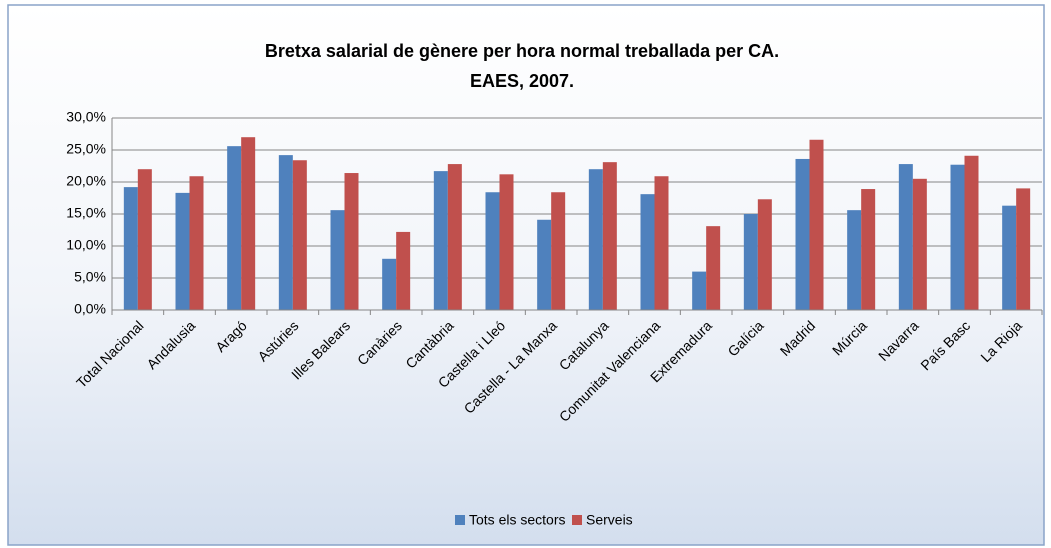 The width and height of the screenshot is (1051, 548). What do you see at coordinates (90, 309) in the screenshot?
I see `y-tick-label: 0,0%` at bounding box center [90, 309].